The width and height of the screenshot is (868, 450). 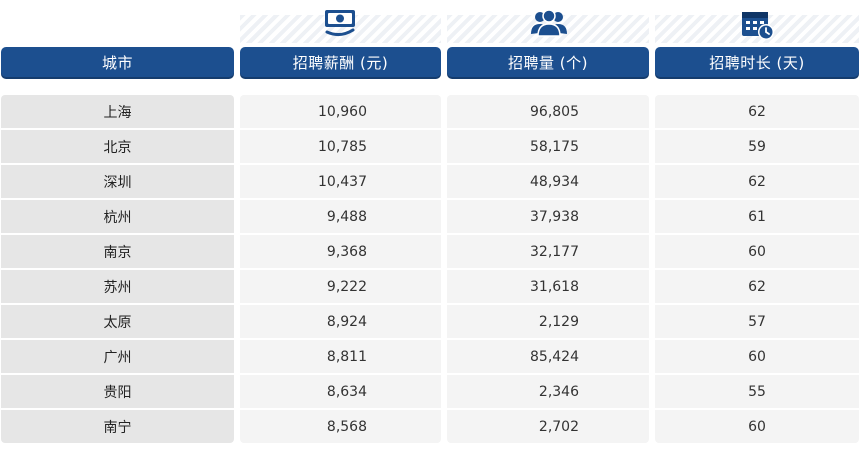 What do you see at coordinates (548, 426) in the screenshot?
I see `count-cell: 2,702` at bounding box center [548, 426].